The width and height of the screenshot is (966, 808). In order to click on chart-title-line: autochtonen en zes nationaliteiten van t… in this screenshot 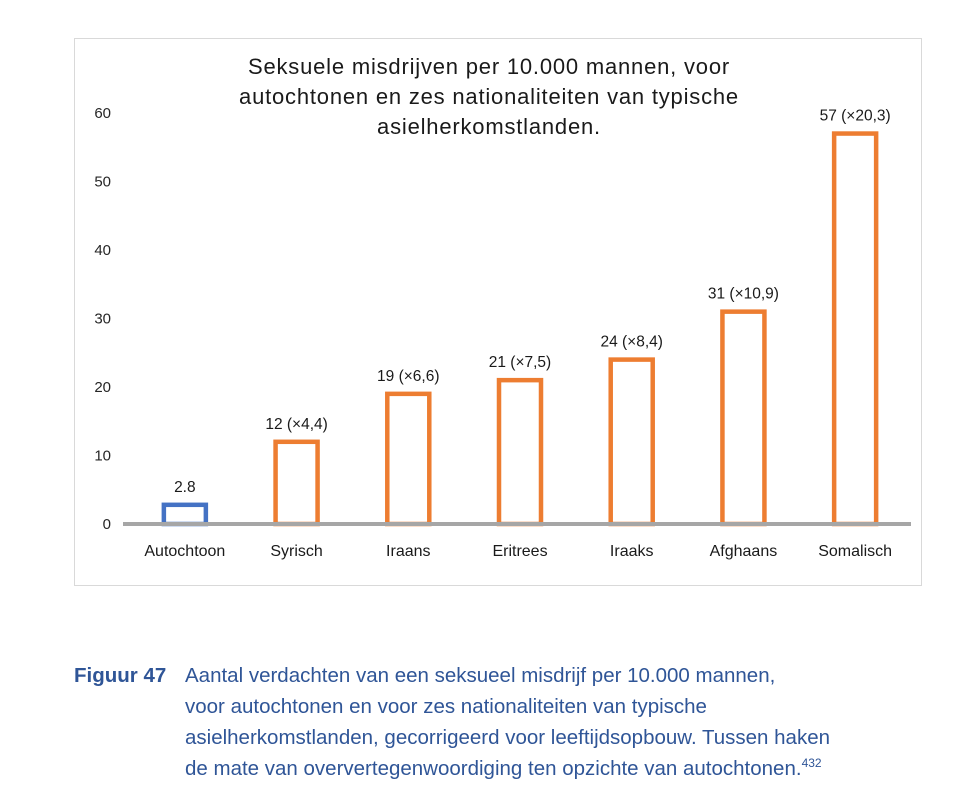, I will do `click(489, 96)`.